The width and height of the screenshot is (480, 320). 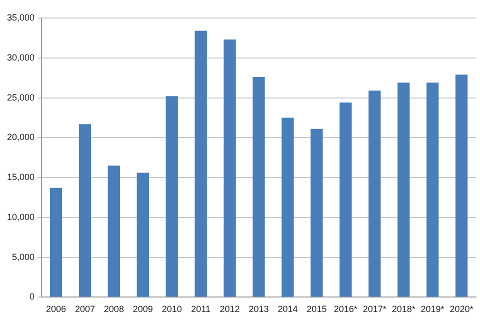 What do you see at coordinates (20, 57) in the screenshot?
I see `y-tick-label: 30,000` at bounding box center [20, 57].